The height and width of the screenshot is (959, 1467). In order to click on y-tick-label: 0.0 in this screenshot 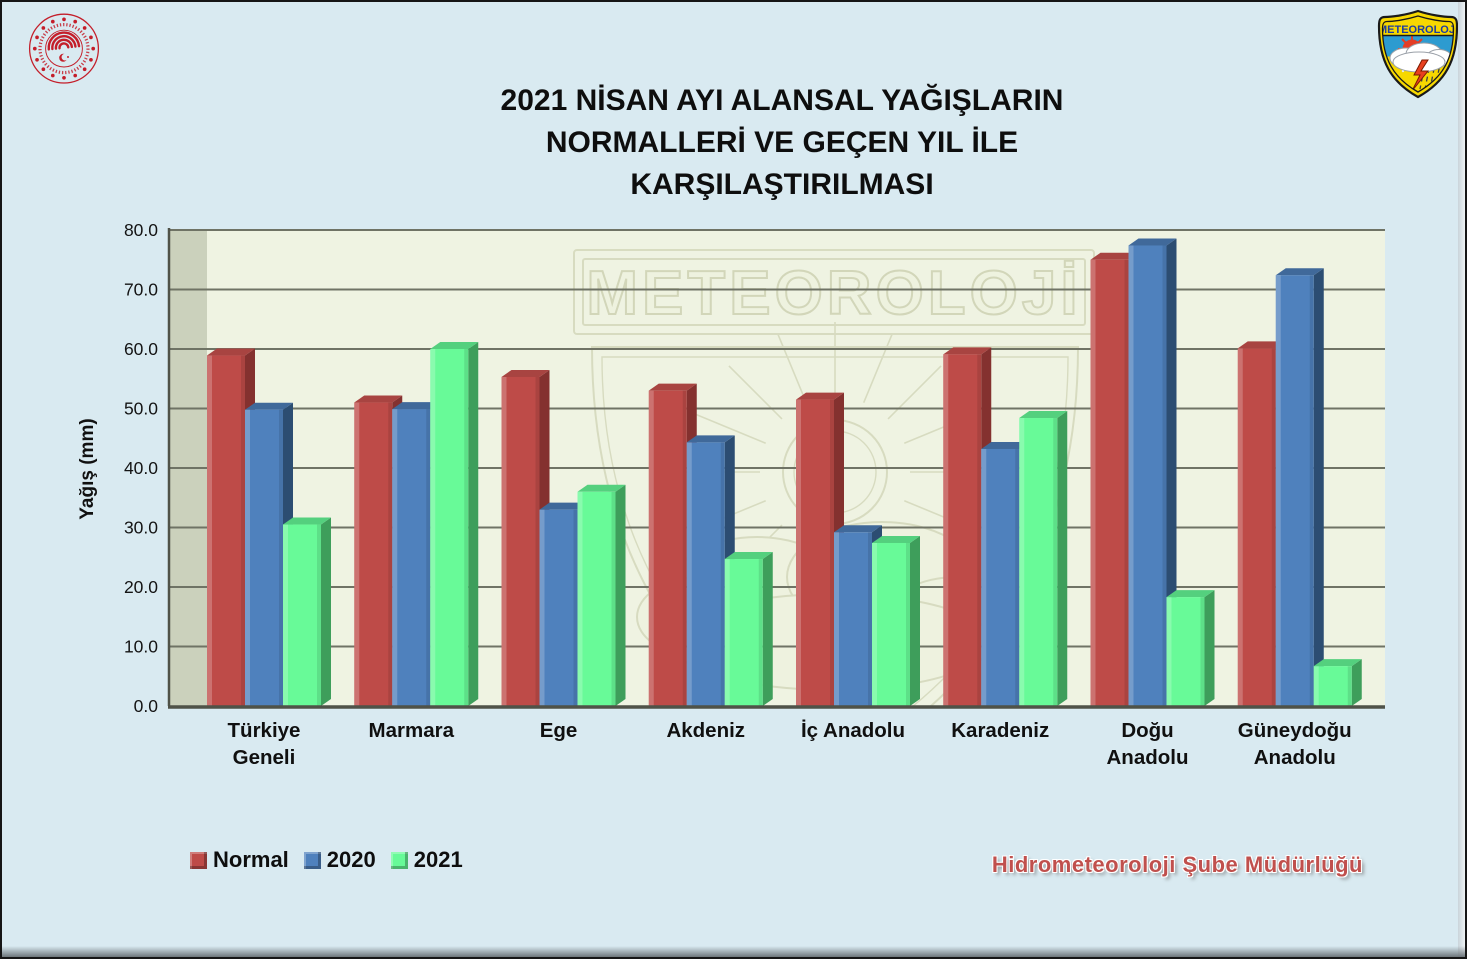, I will do `click(146, 706)`.